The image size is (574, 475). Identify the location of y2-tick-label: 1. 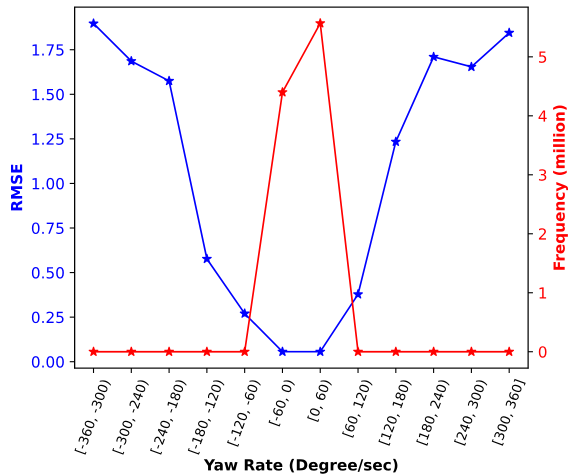
(542, 293).